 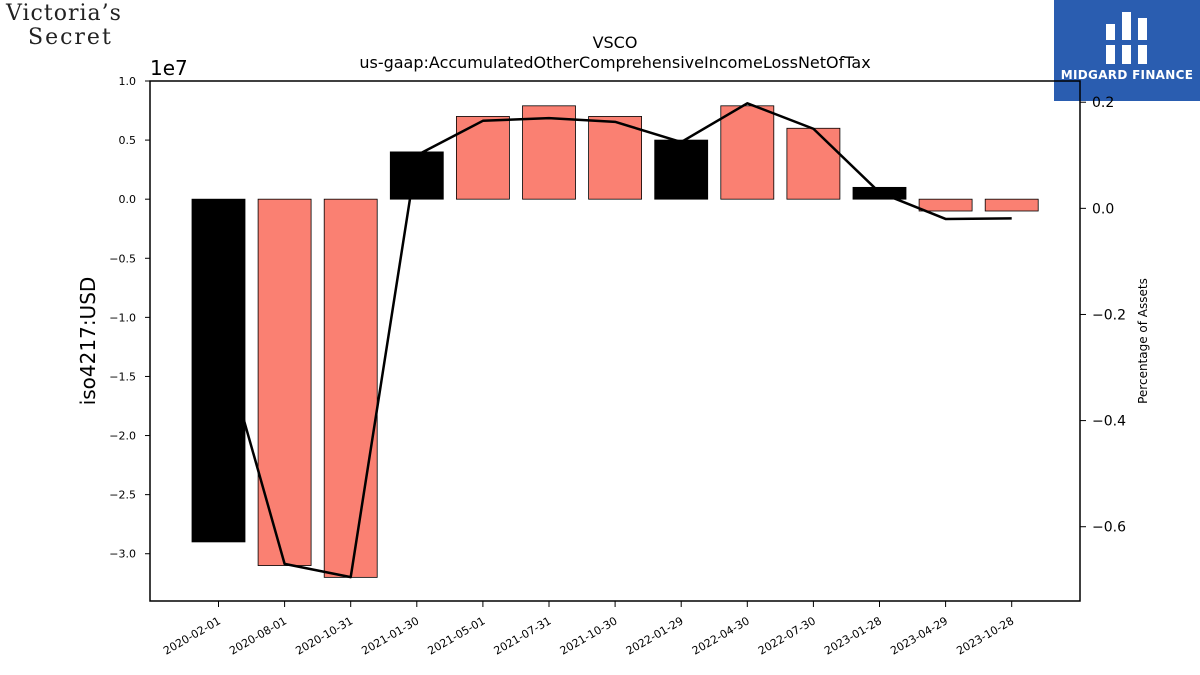 What do you see at coordinates (615, 42) in the screenshot?
I see `chart-title: VSCO` at bounding box center [615, 42].